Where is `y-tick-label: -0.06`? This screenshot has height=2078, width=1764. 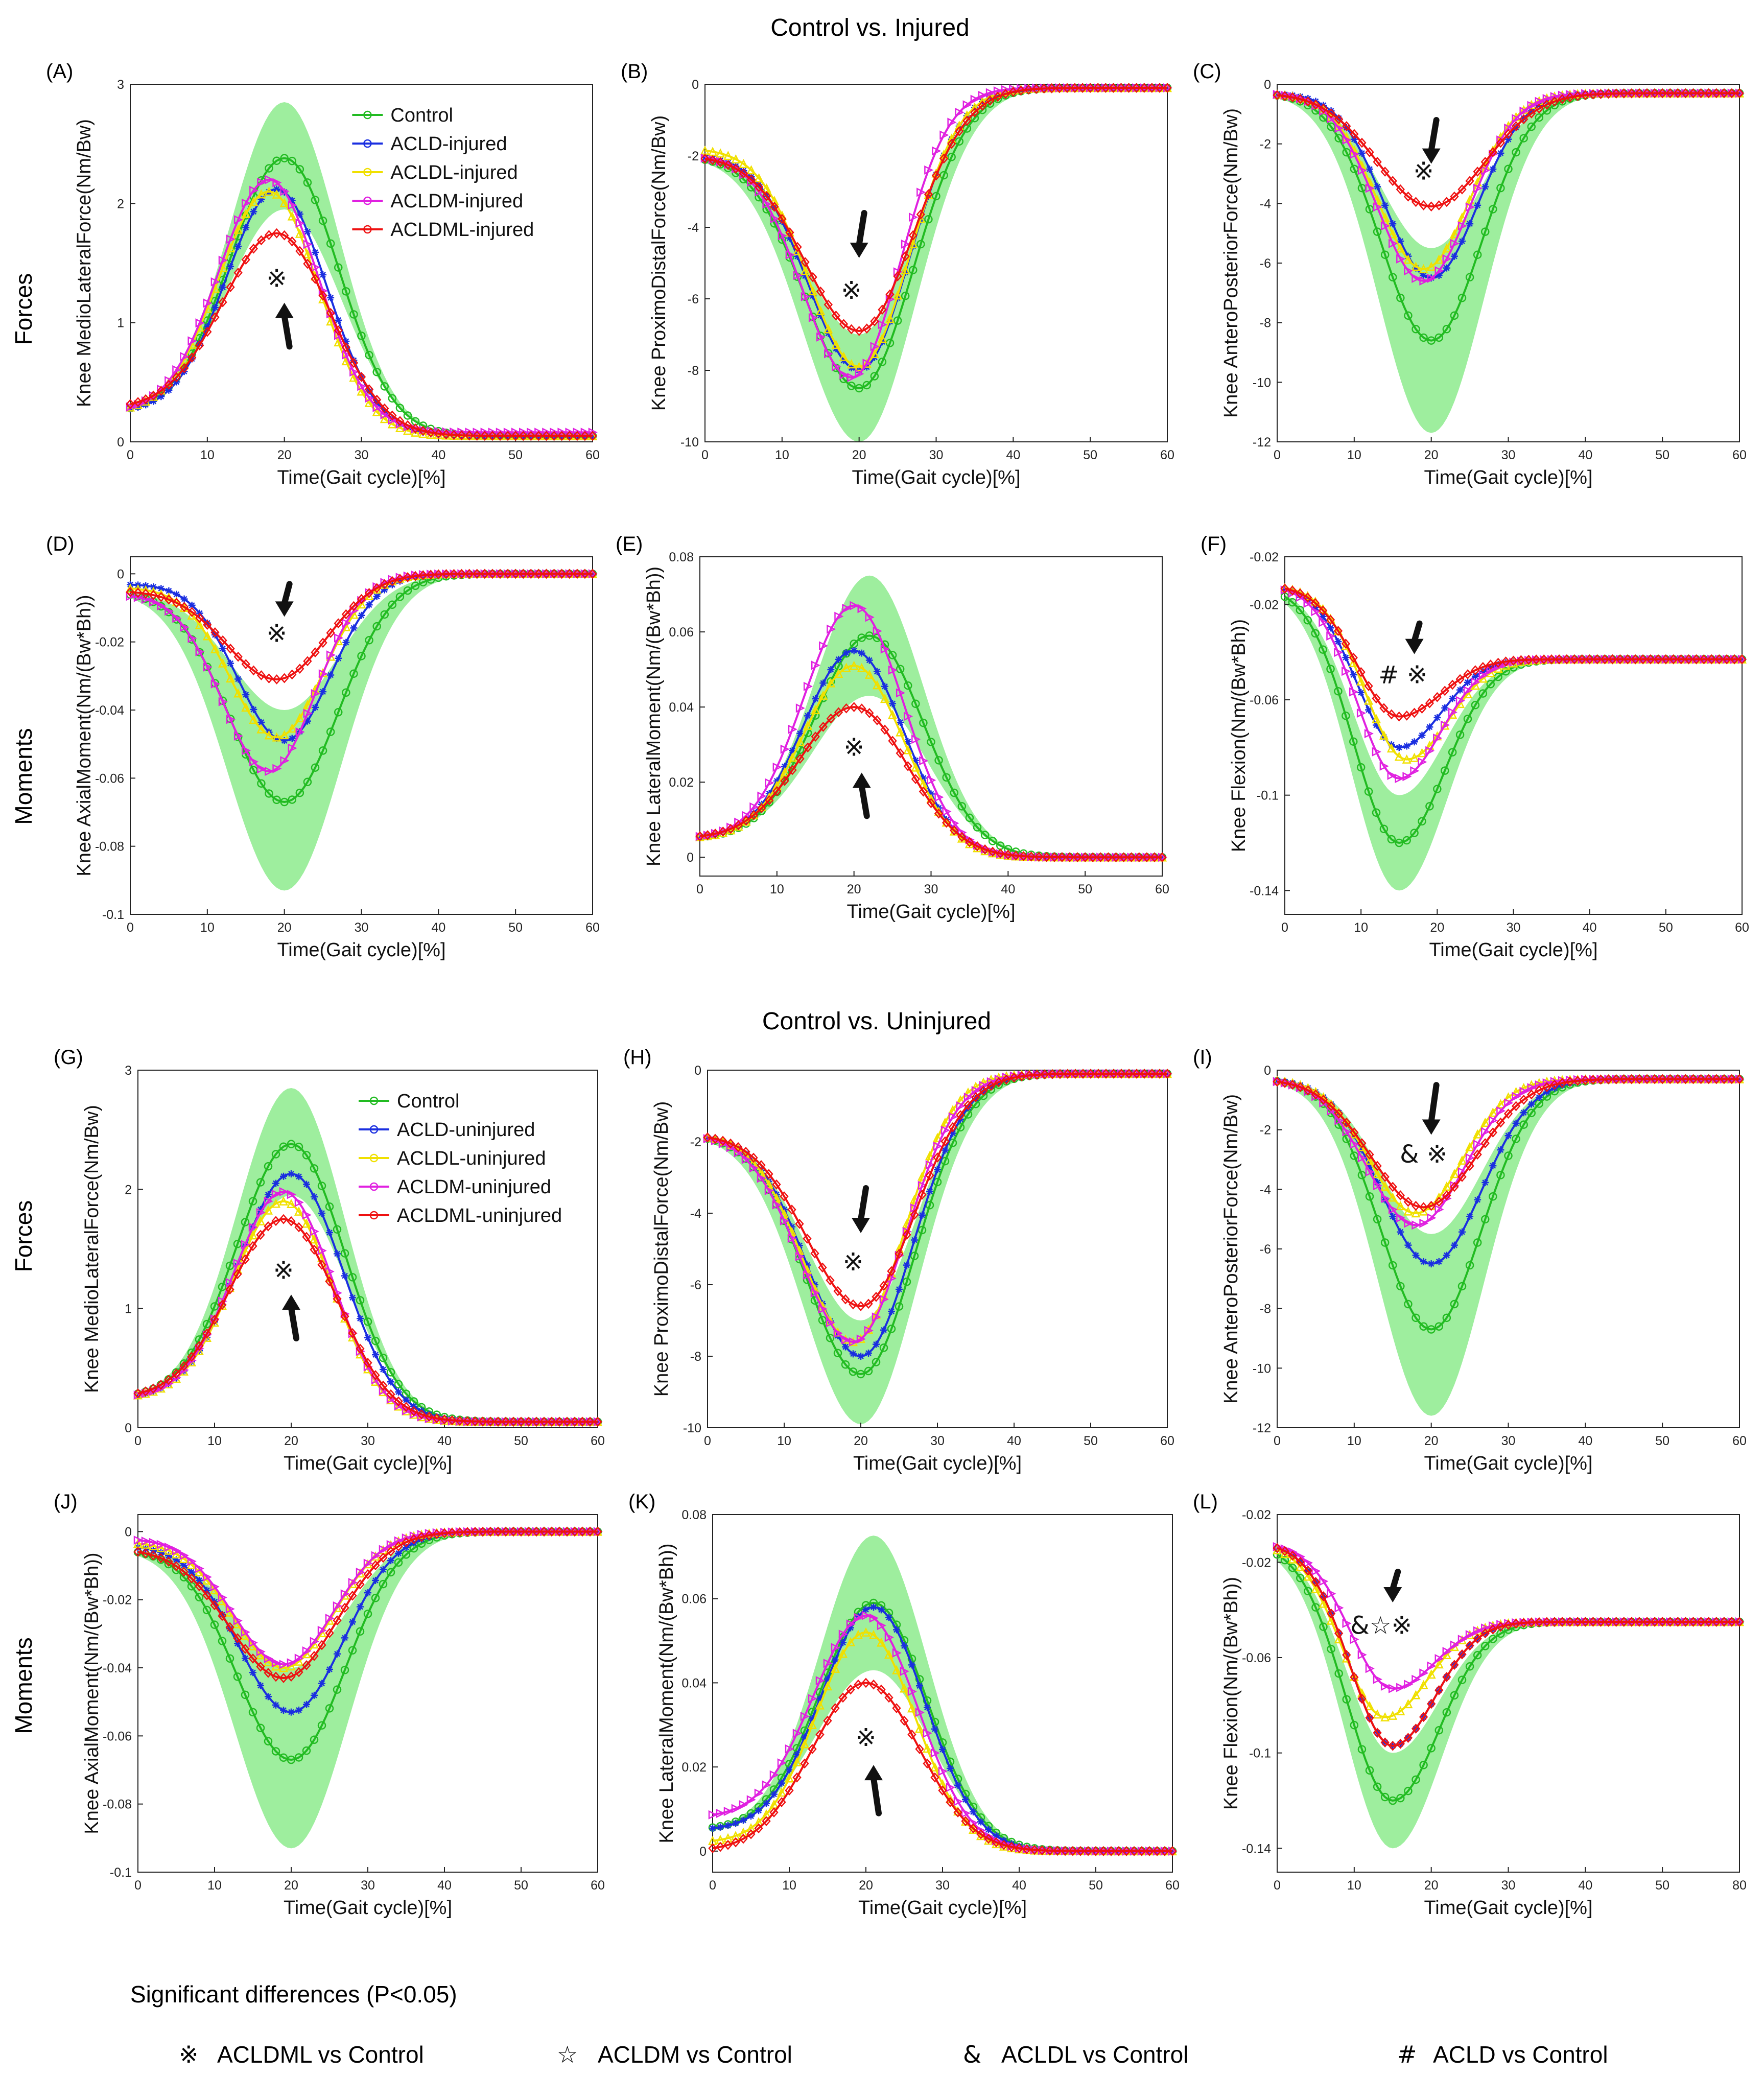
y-tick-label: -0.06 is located at coordinates (117, 1736).